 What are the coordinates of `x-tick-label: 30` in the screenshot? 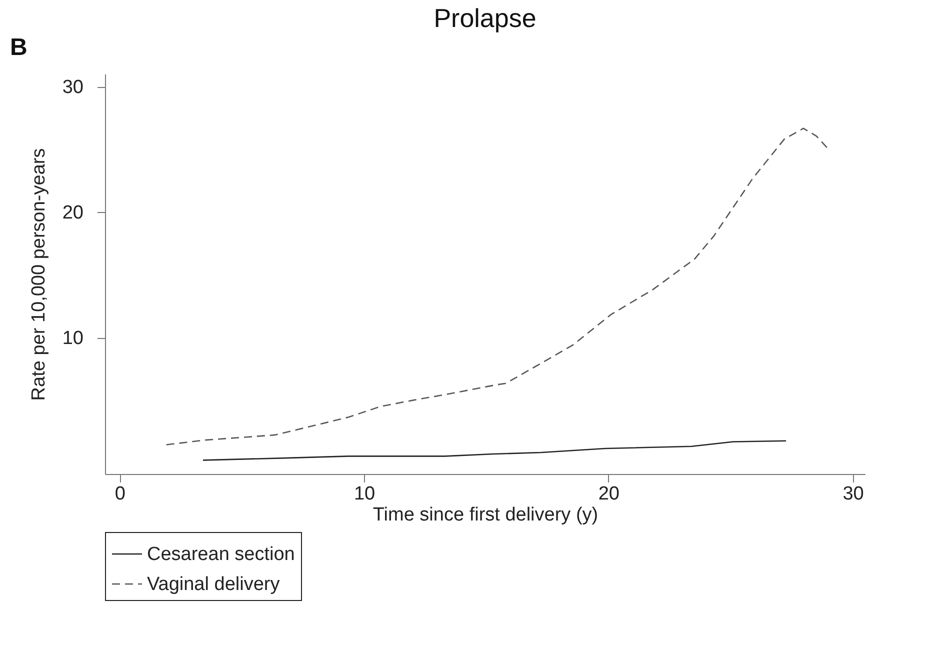 It's located at (853, 494).